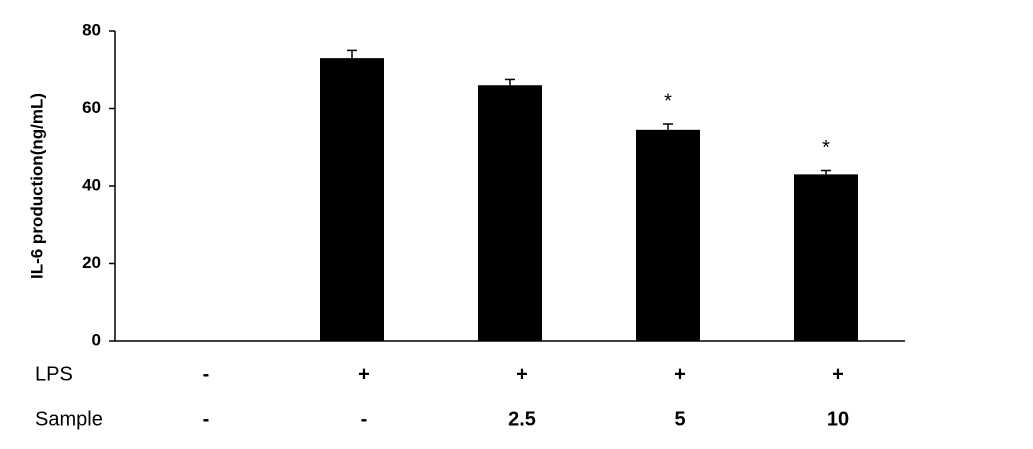  What do you see at coordinates (91, 262) in the screenshot?
I see `y-tick-label: 20` at bounding box center [91, 262].